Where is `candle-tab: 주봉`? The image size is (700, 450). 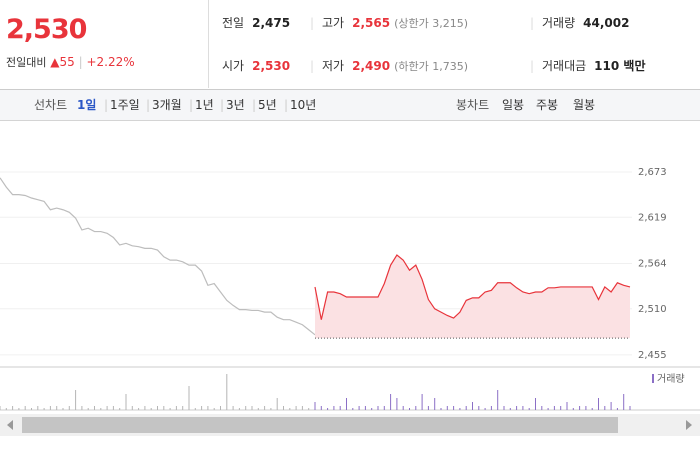
candle-tab: 주봉 is located at coordinates (547, 105).